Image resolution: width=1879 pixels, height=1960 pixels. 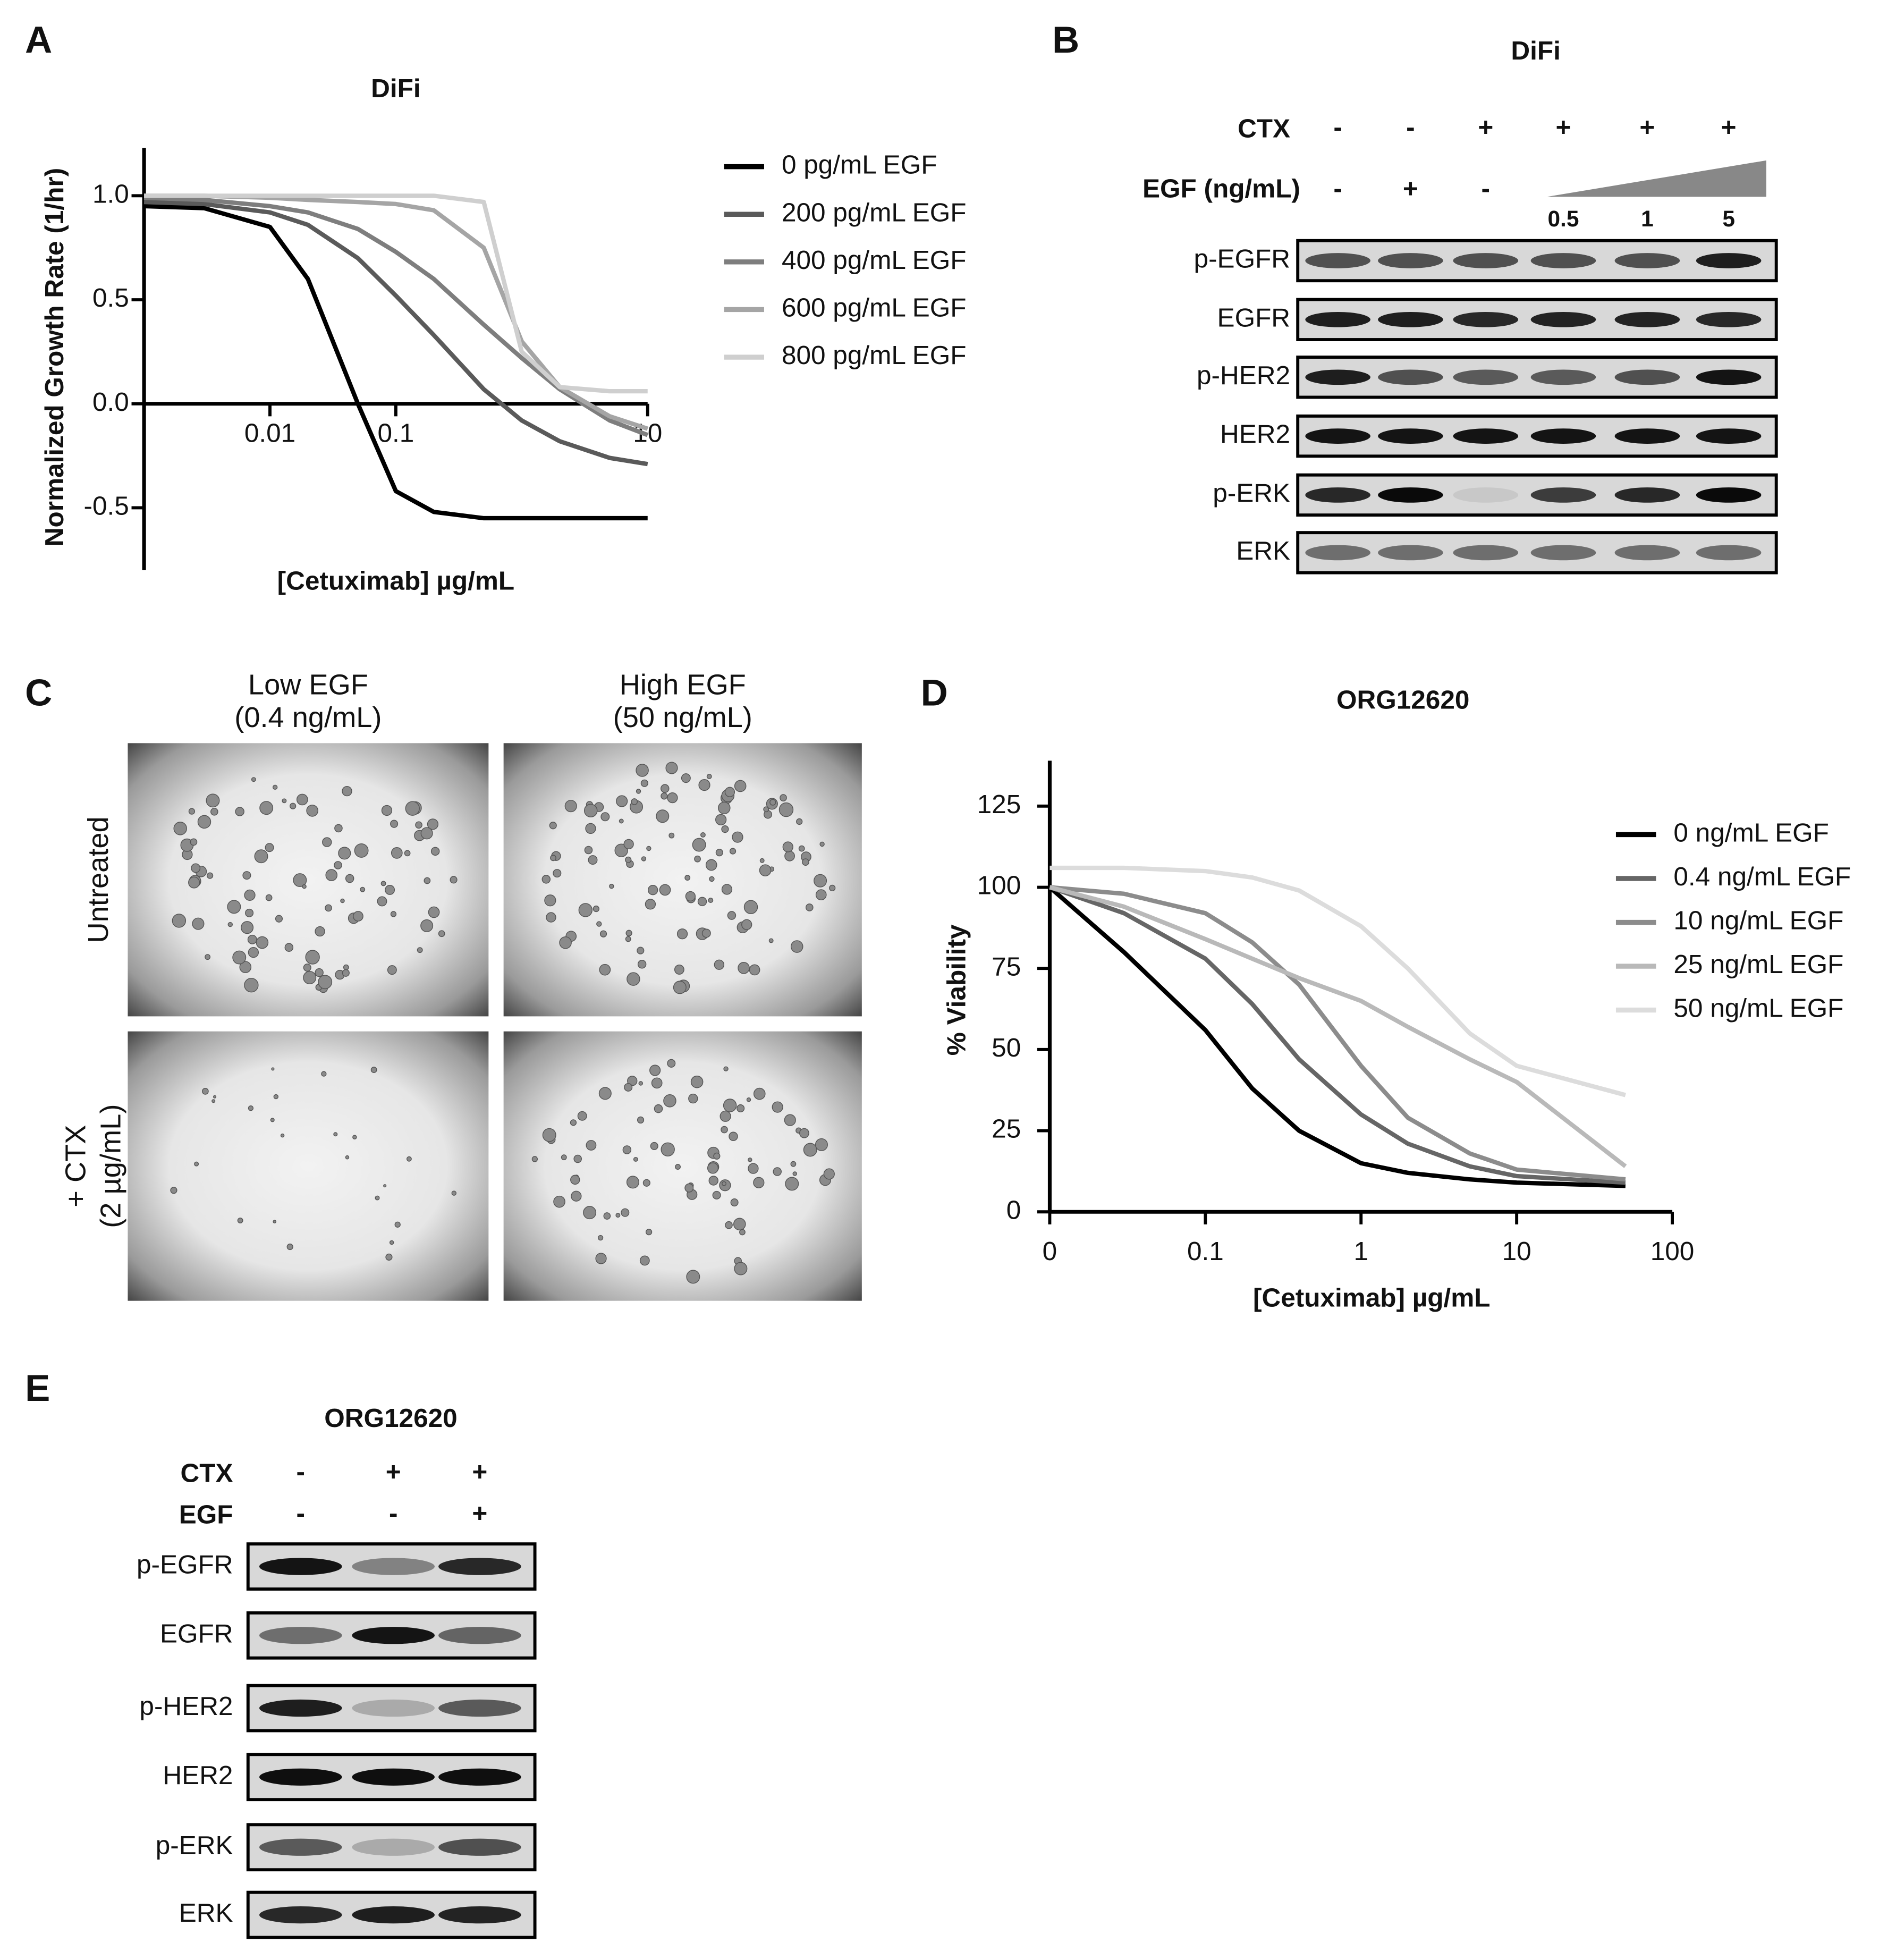 I want to click on x-tick-label: 0.01, so click(x=269, y=432).